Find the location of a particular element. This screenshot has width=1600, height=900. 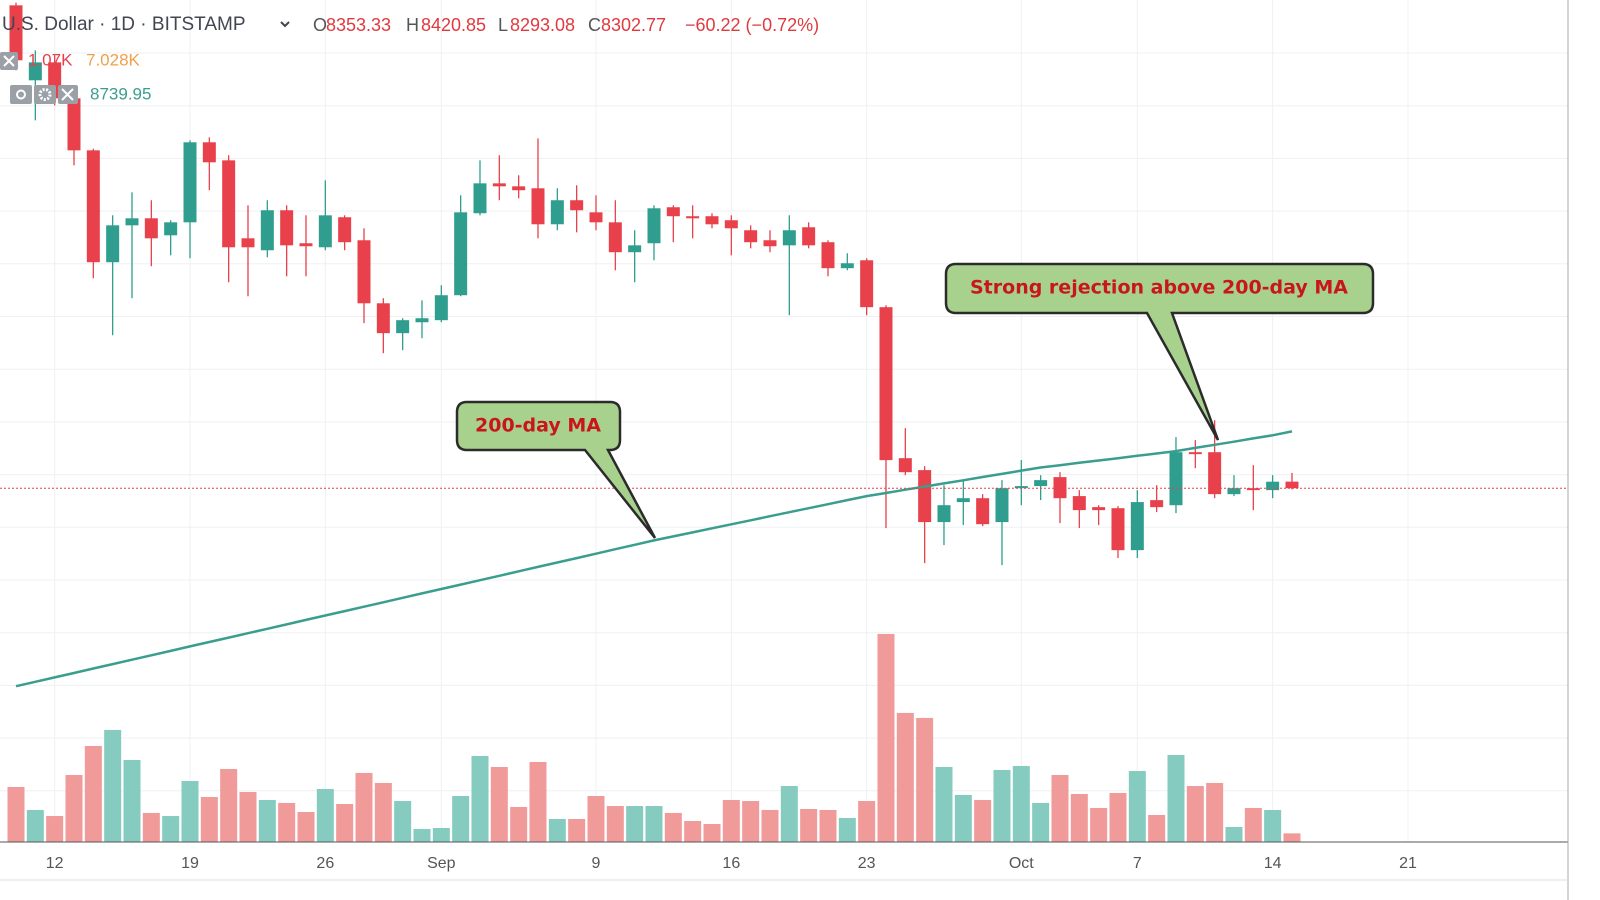

eye-icon-glyph is located at coordinates (21, 94).